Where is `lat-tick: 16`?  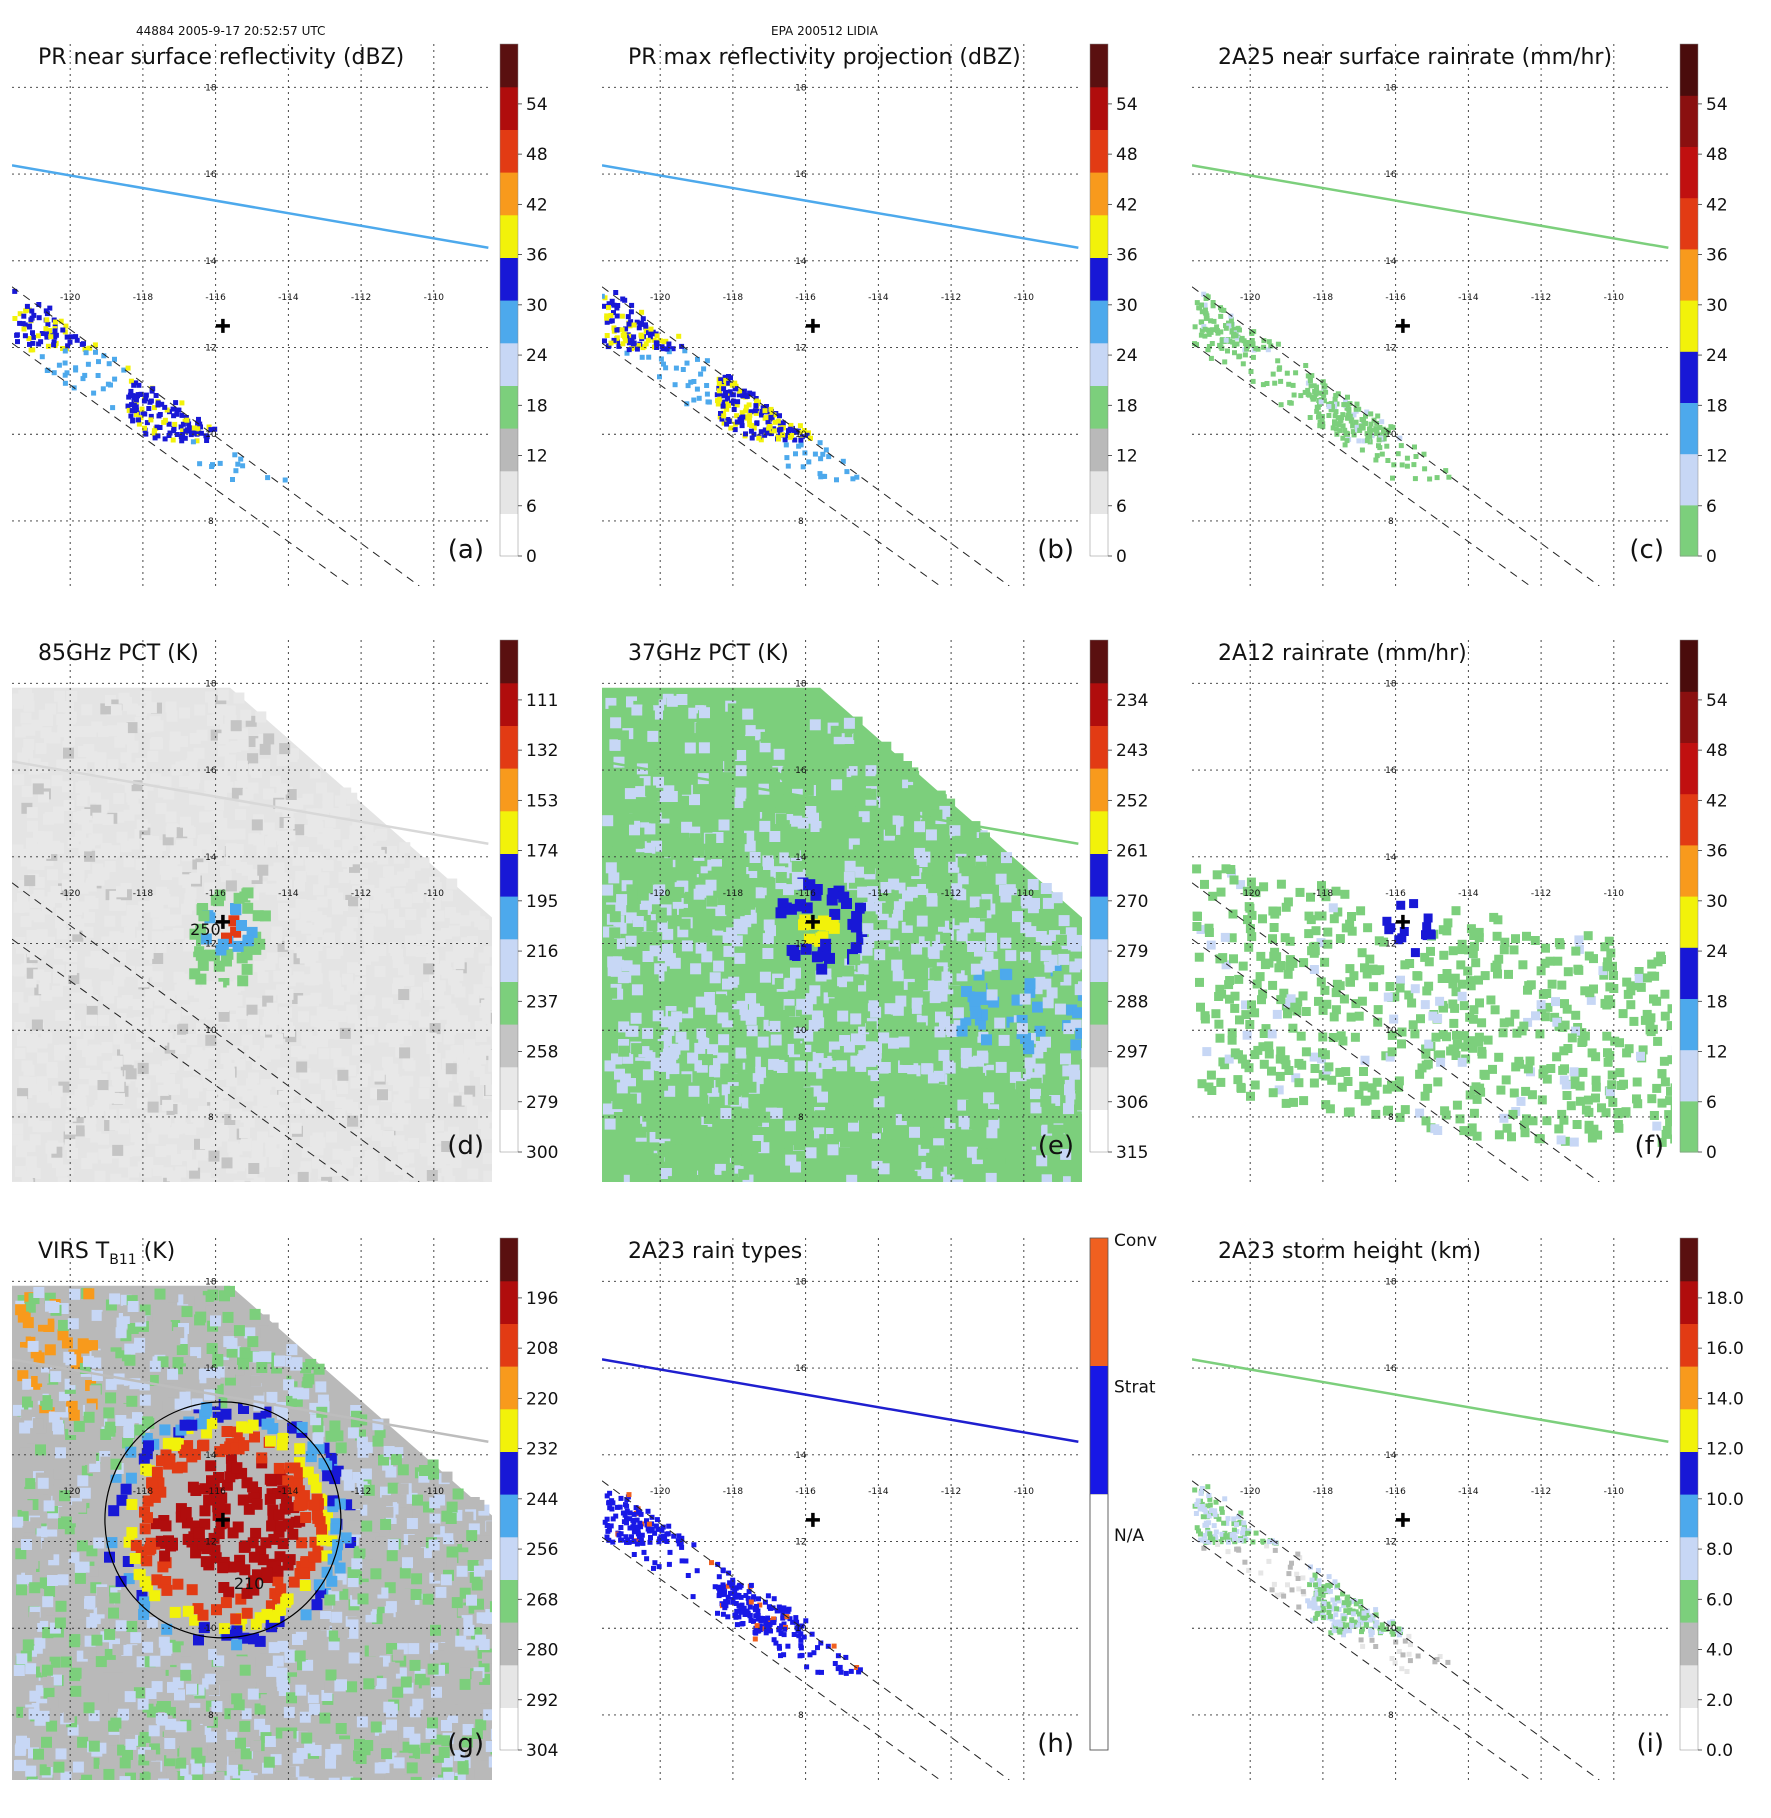
lat-tick: 16 is located at coordinates (801, 771).